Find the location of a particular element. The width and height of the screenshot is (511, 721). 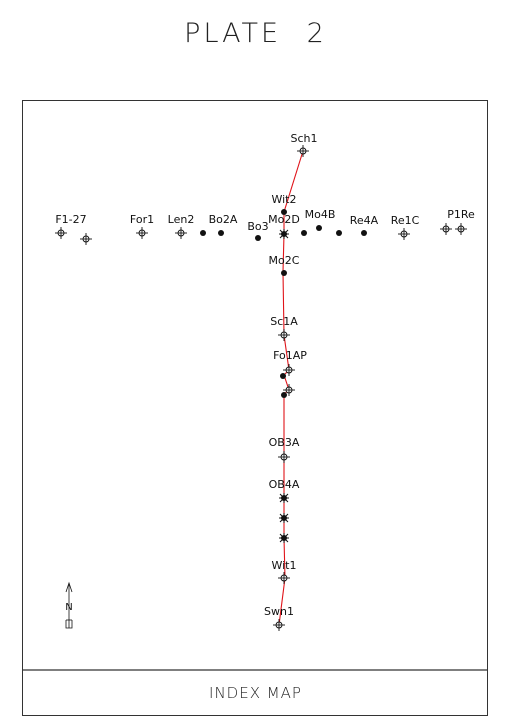

well-re4a: Re4A is located at coordinates (364, 225).